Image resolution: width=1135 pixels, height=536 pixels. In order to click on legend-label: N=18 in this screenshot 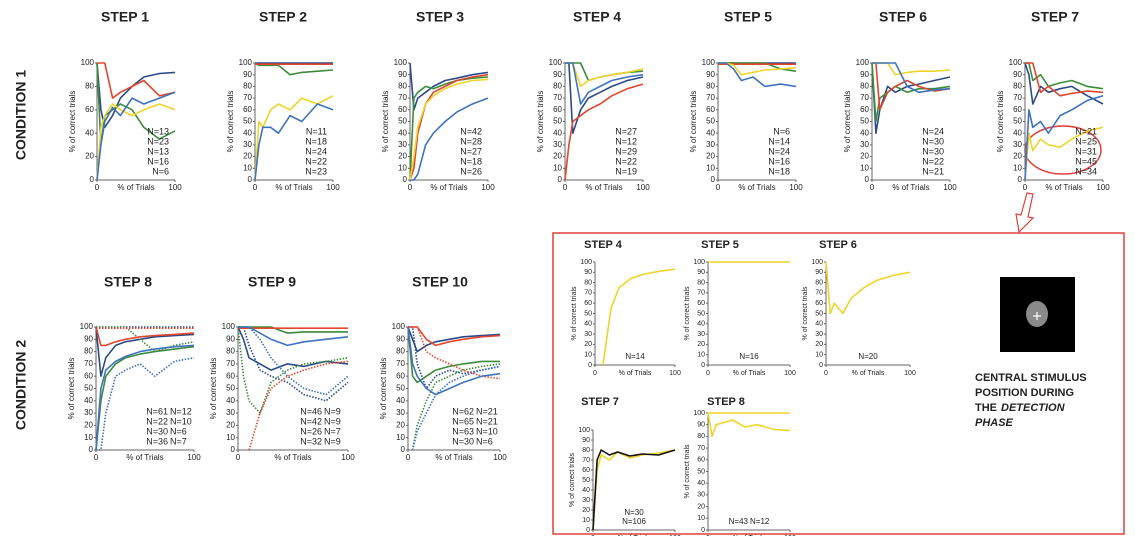, I will do `click(316, 141)`.